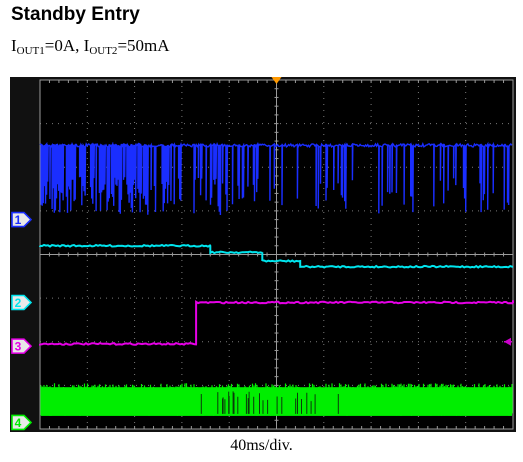 The height and width of the screenshot is (462, 523). I want to click on chart-title: Standby Entry, so click(75, 15).